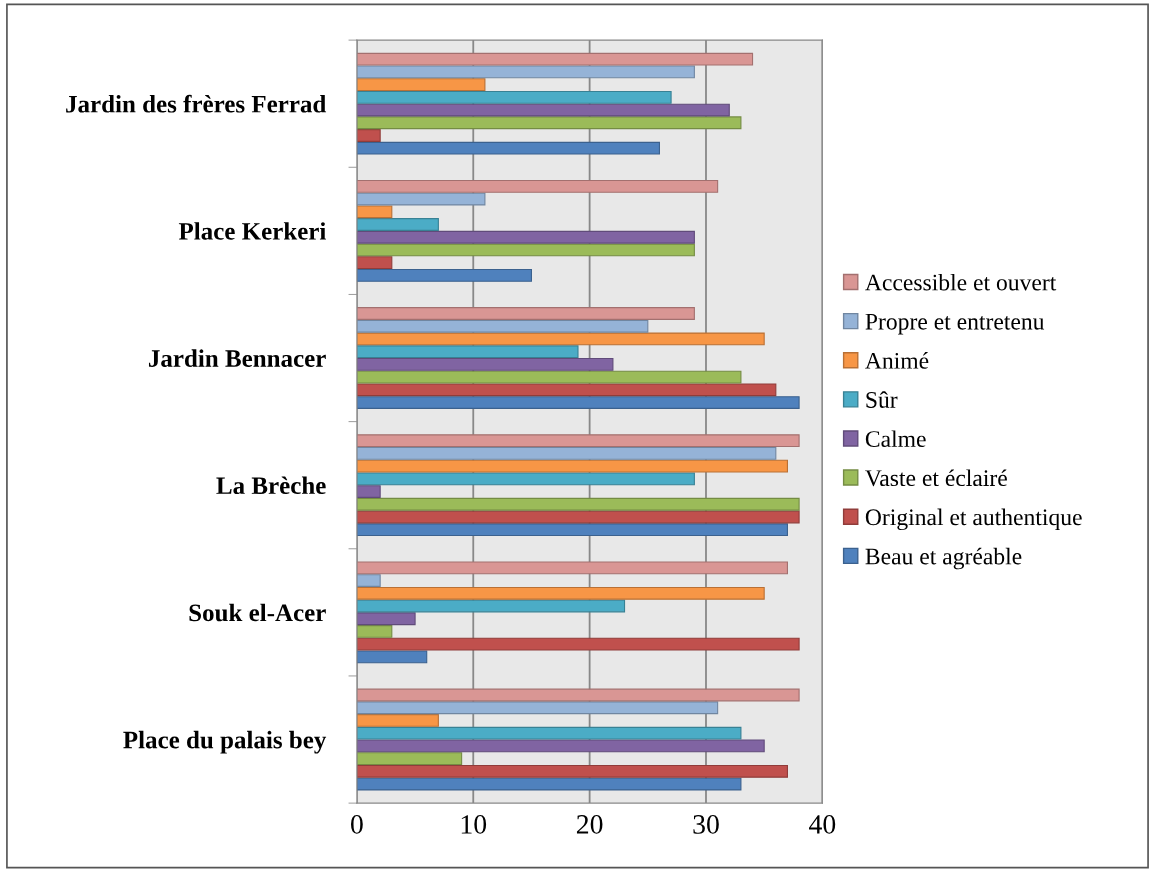 The height and width of the screenshot is (872, 1155). What do you see at coordinates (961, 282) in the screenshot?
I see `legend-label: Accessible et ouvert` at bounding box center [961, 282].